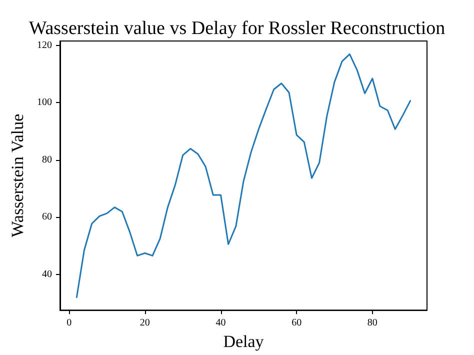 This screenshot has width=474, height=355. What do you see at coordinates (372, 323) in the screenshot?
I see `x-tick-label: 80` at bounding box center [372, 323].